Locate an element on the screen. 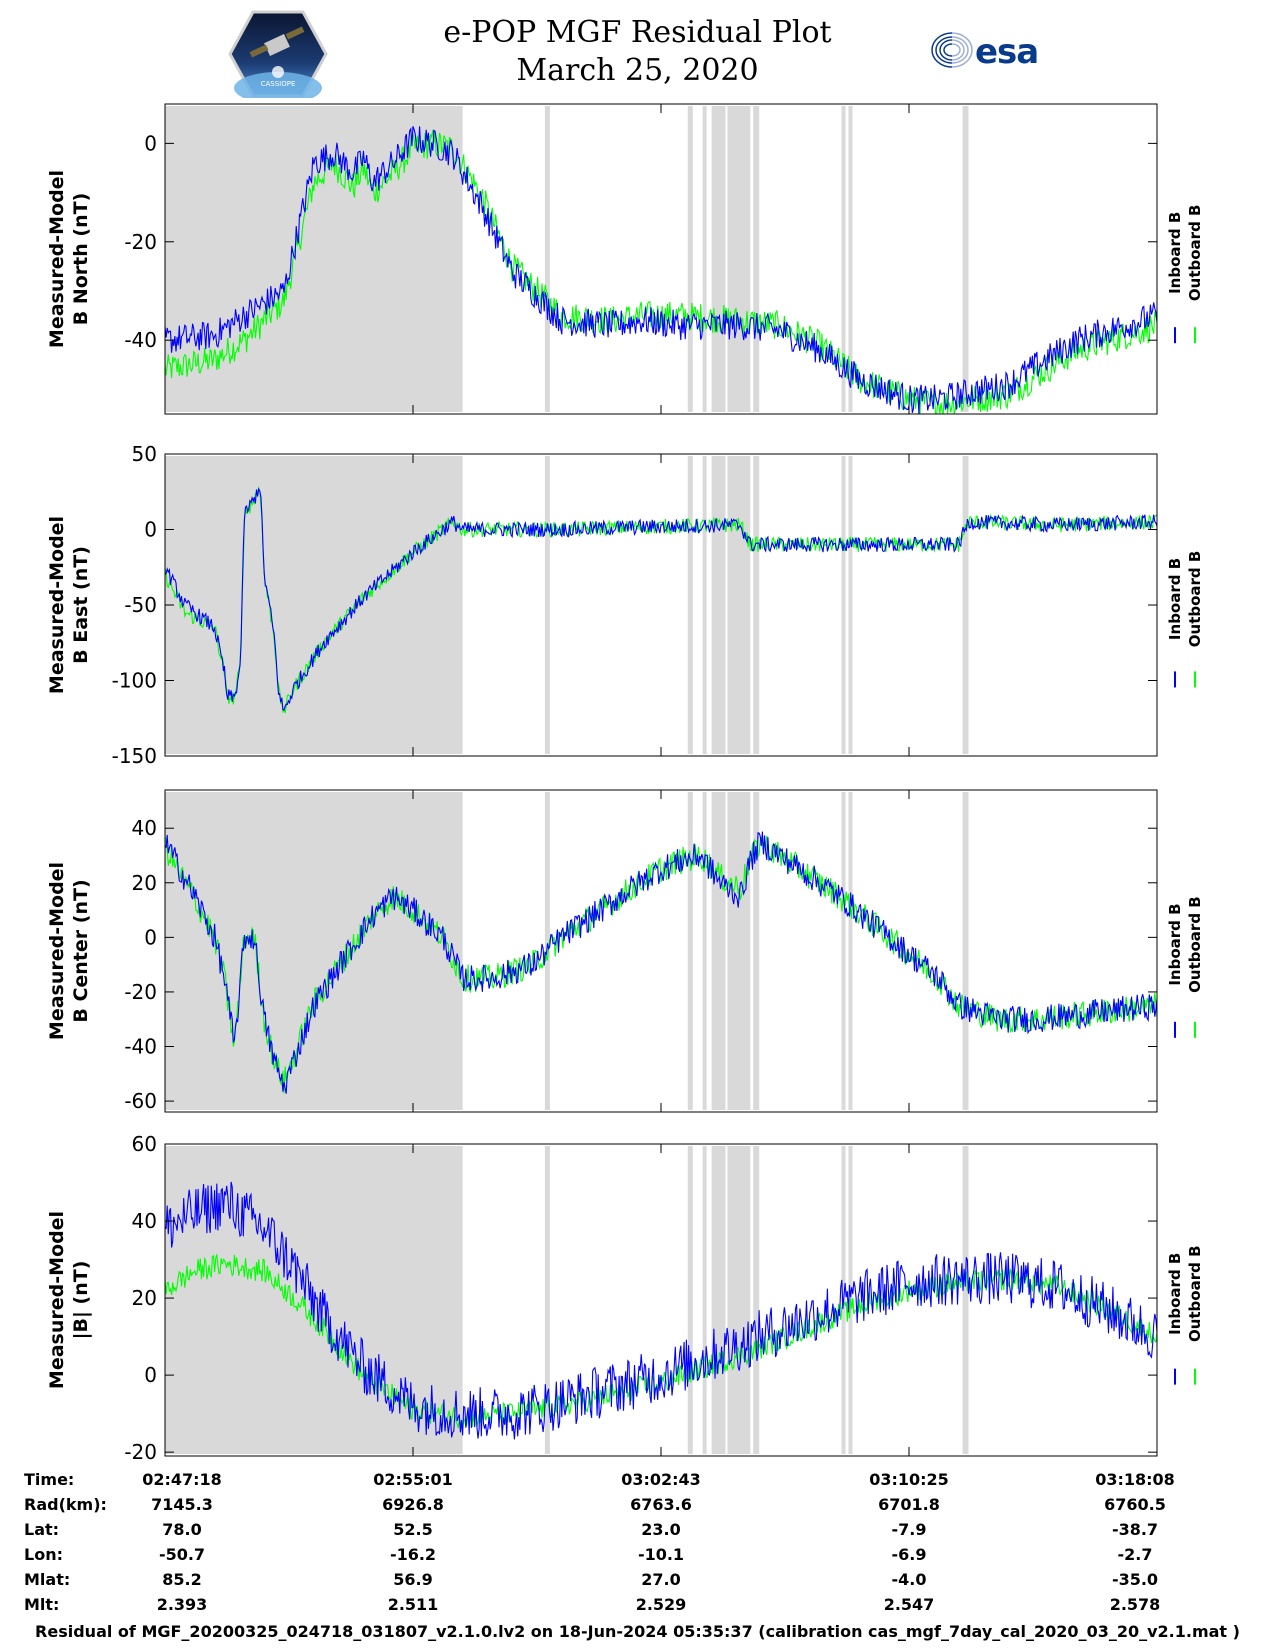  esa-logo-text: esa is located at coordinates (1007, 52).